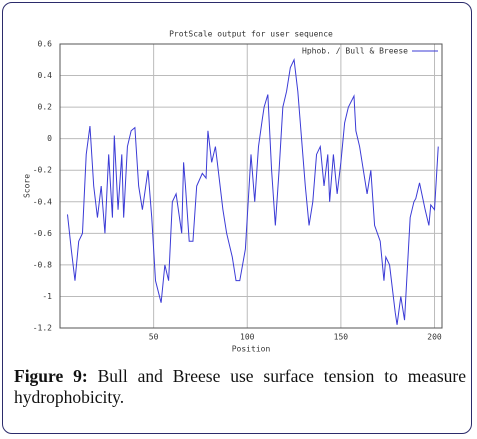  What do you see at coordinates (42, 170) in the screenshot?
I see `y-tick-label: -0.2` at bounding box center [42, 170].